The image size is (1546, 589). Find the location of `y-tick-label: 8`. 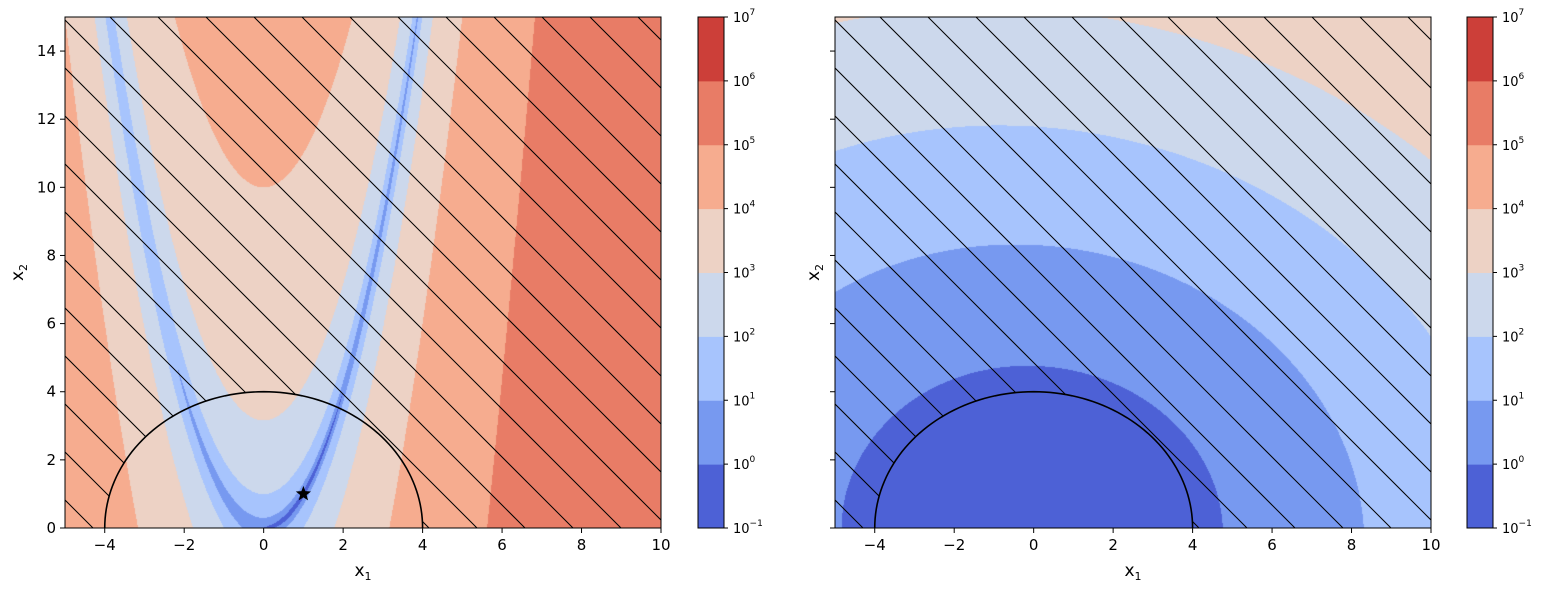

y-tick-label: 8 is located at coordinates (51, 255).